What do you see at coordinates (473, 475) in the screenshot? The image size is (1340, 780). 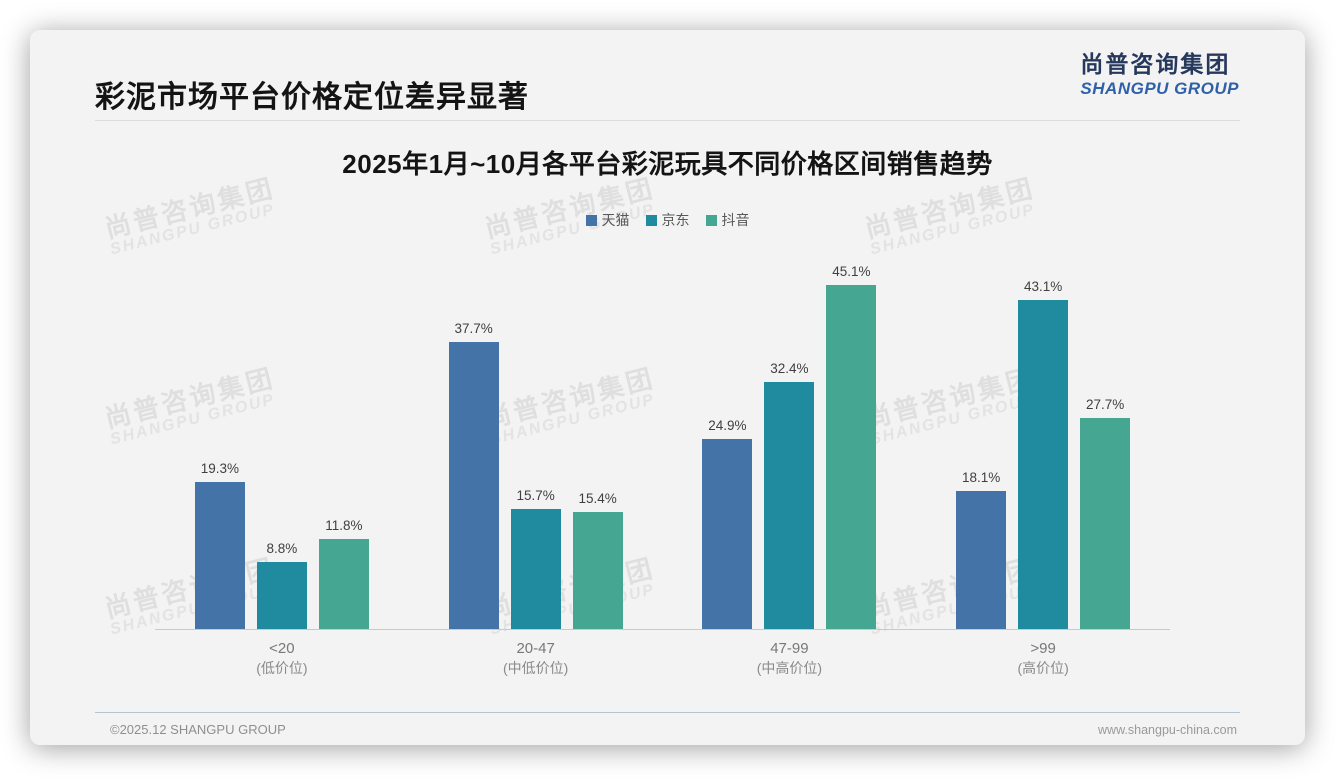 I see `bar-天猫: 37.7%` at bounding box center [473, 475].